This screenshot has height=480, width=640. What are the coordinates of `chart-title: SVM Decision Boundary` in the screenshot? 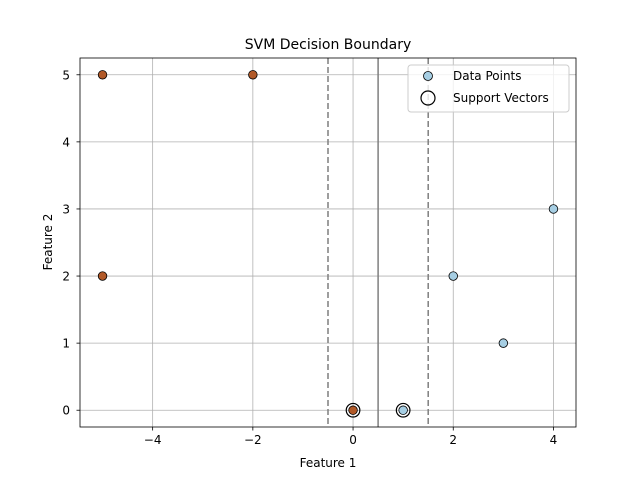 It's located at (328, 45).